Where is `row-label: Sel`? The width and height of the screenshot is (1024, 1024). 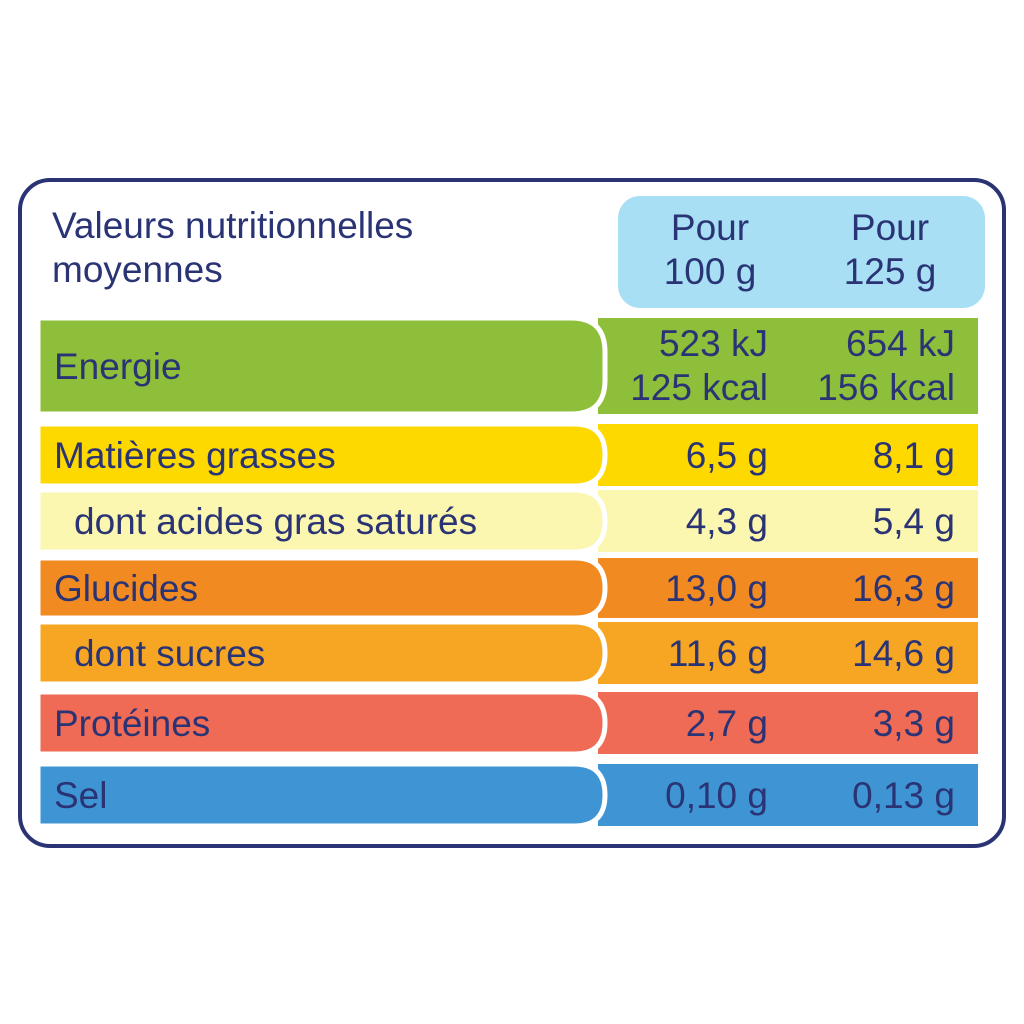 row-label: Sel is located at coordinates (80, 795).